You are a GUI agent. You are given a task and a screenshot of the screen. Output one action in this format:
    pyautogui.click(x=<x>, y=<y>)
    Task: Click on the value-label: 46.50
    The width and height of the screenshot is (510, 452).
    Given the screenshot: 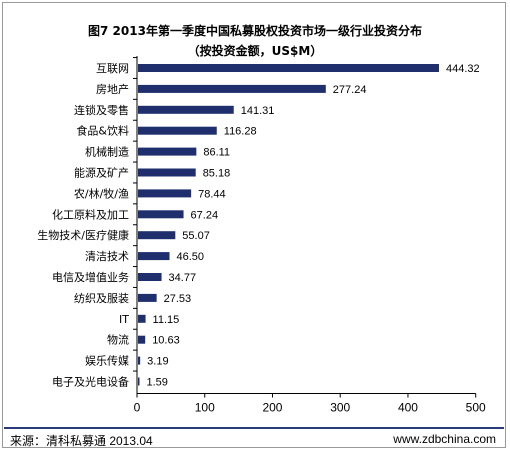 What is the action you would take?
    pyautogui.click(x=190, y=257)
    